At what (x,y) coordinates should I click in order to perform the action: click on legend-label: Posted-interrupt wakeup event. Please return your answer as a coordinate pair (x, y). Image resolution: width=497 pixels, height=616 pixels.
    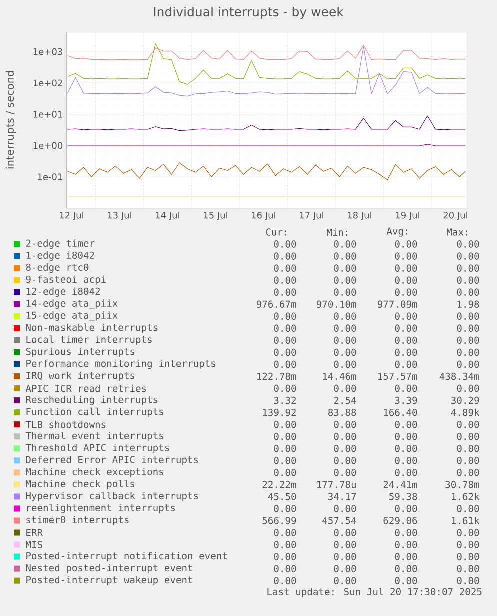
    Looking at the image, I should click on (109, 581).